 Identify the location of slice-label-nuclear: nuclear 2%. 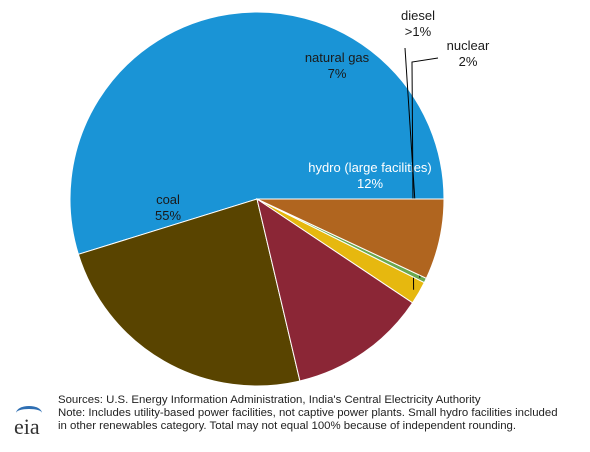
(468, 53).